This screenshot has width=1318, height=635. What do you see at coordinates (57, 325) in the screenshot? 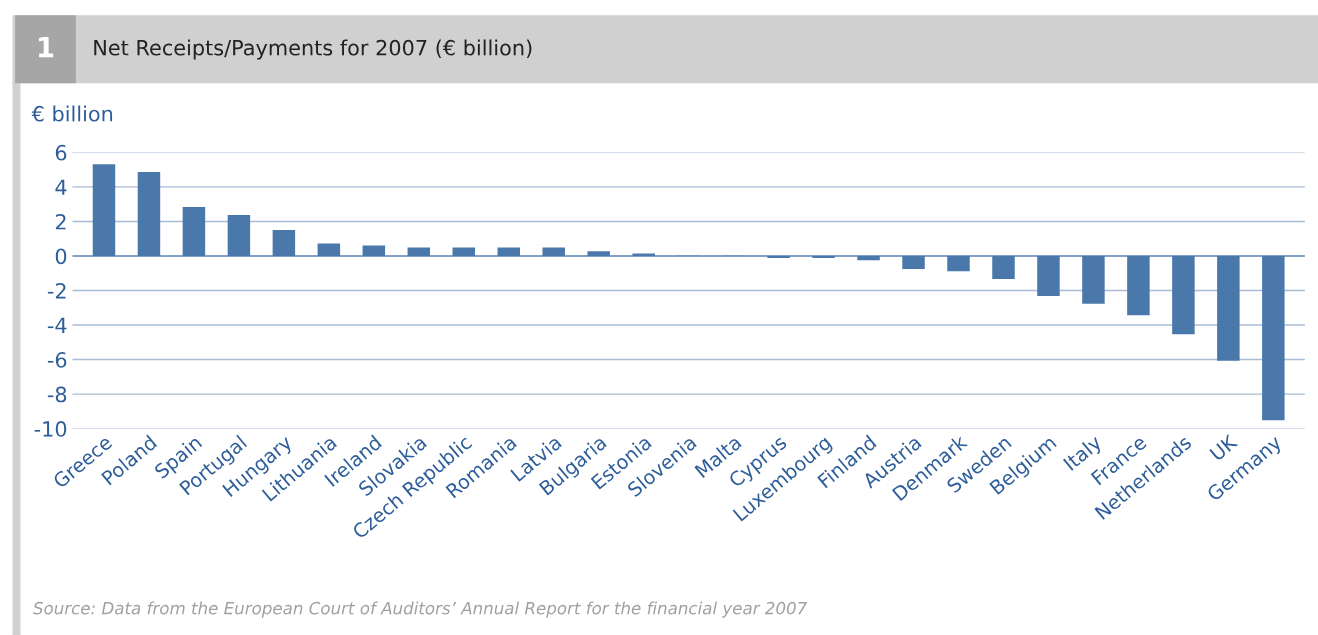
I see `y-tick-label: -4` at bounding box center [57, 325].